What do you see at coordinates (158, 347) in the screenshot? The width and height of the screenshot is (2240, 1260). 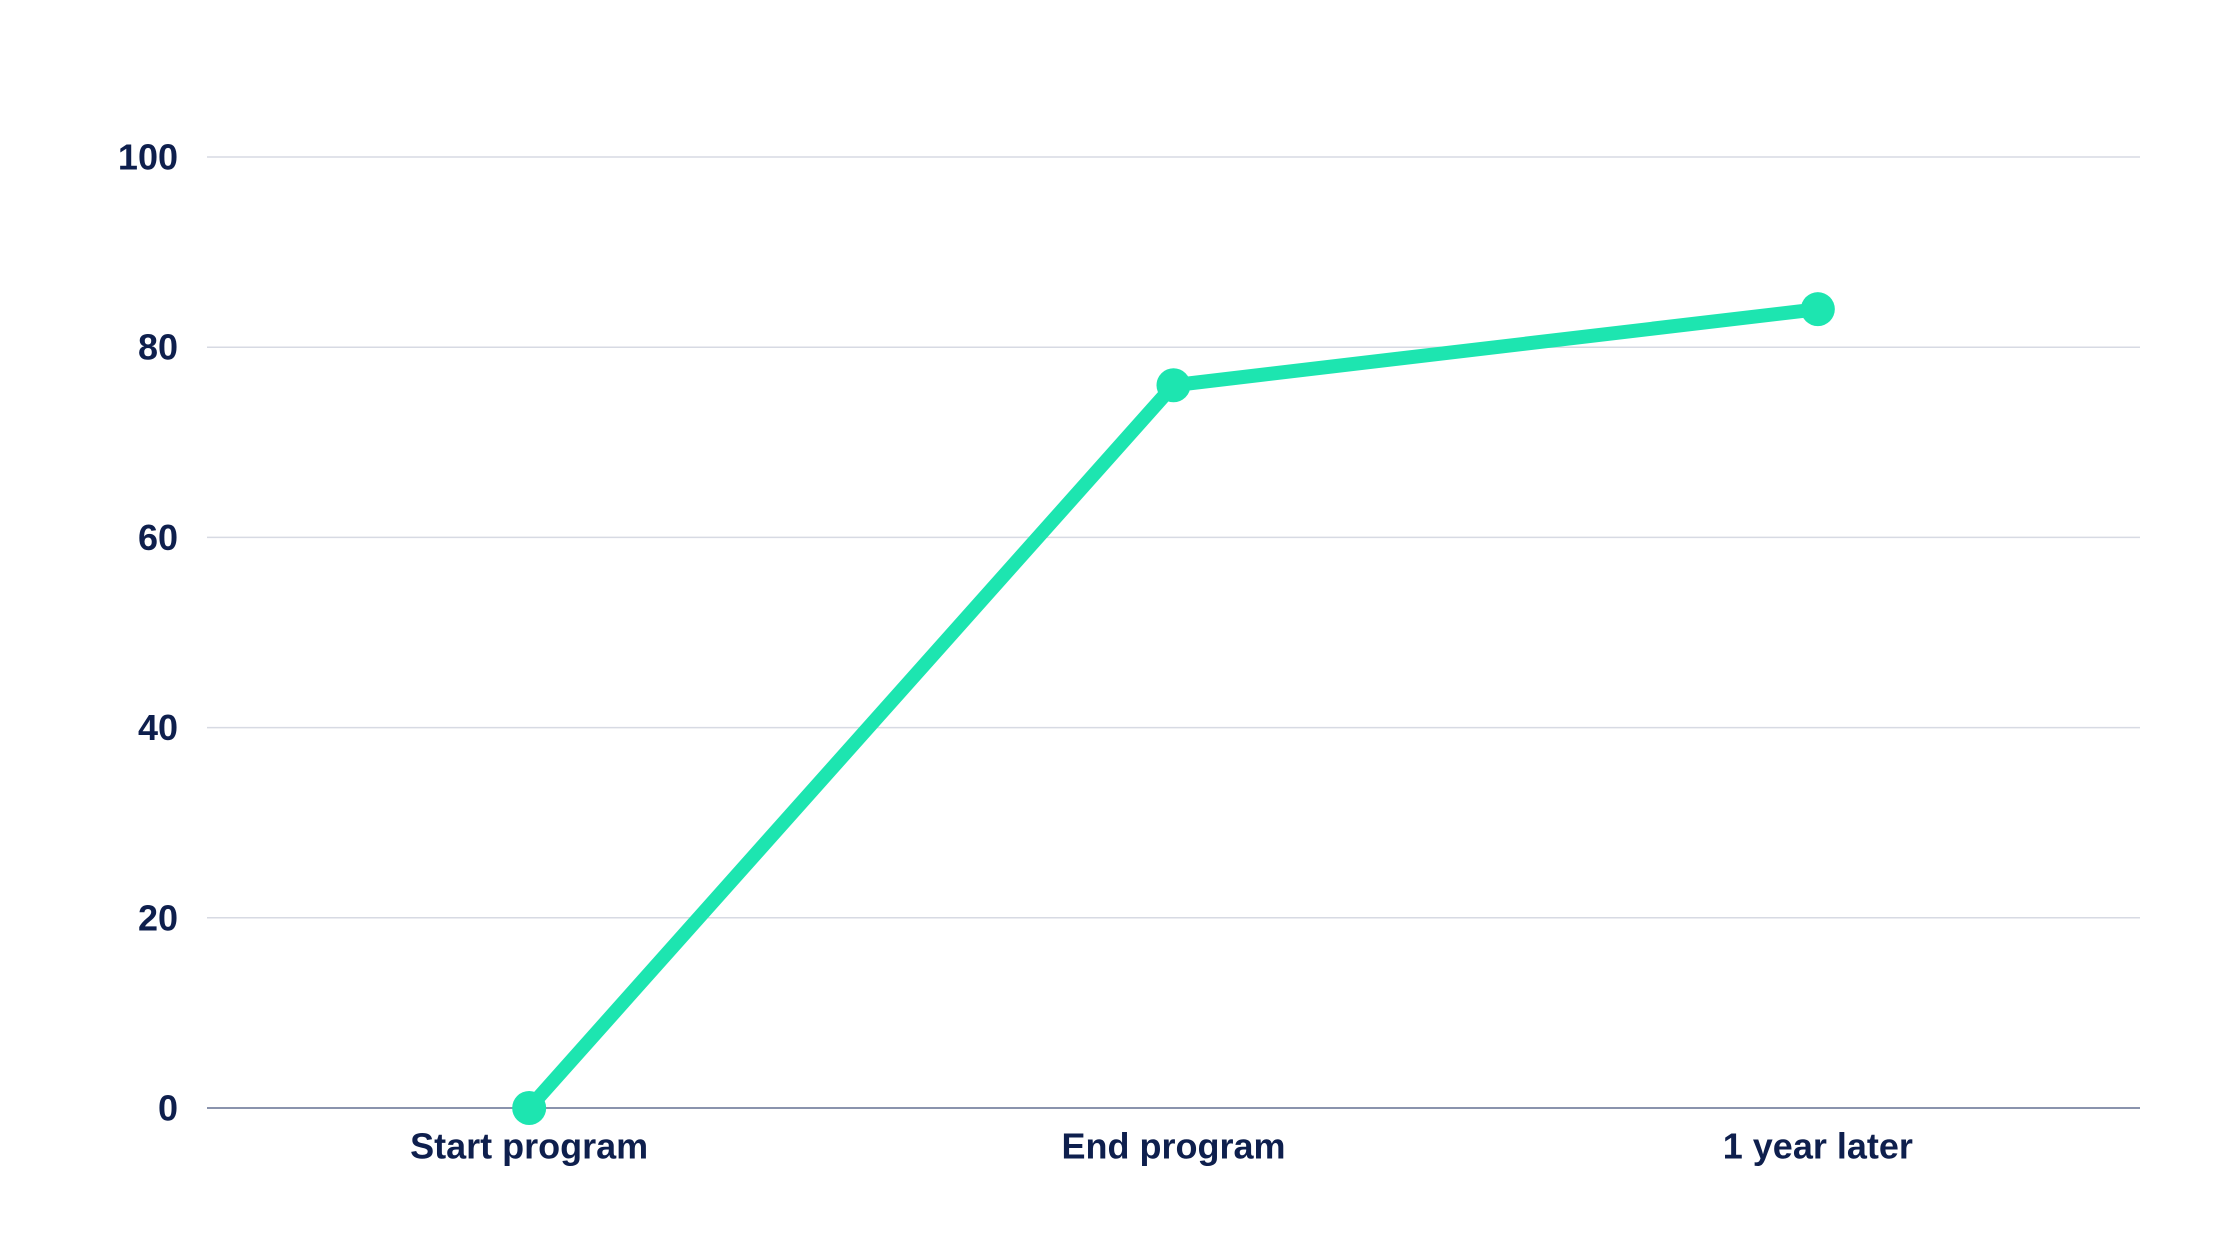 I see `y-tick-label: 80` at bounding box center [158, 347].